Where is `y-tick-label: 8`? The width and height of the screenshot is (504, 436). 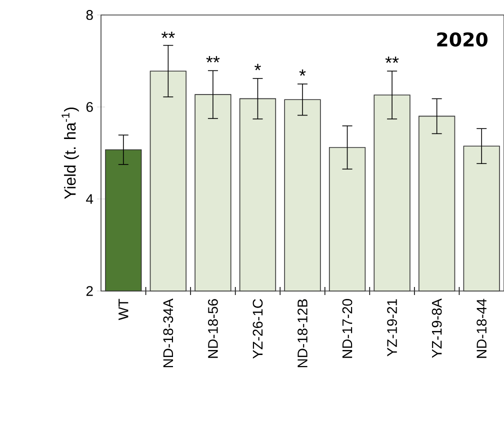
y-tick-label: 8 is located at coordinates (89, 15).